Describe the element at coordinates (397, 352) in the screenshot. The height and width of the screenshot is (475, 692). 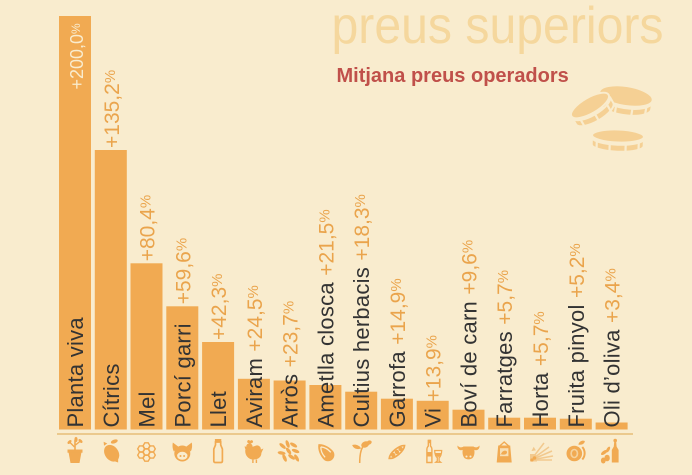
I see `svg-text: Garrofa +14,9%` at that location.